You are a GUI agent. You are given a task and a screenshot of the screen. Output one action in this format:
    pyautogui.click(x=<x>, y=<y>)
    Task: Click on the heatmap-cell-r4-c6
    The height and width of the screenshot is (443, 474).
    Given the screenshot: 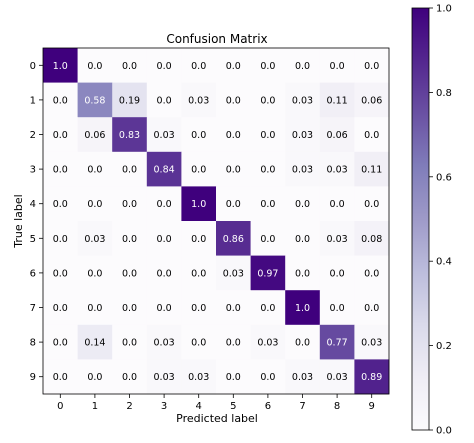 What is the action you would take?
    pyautogui.click(x=268, y=204)
    